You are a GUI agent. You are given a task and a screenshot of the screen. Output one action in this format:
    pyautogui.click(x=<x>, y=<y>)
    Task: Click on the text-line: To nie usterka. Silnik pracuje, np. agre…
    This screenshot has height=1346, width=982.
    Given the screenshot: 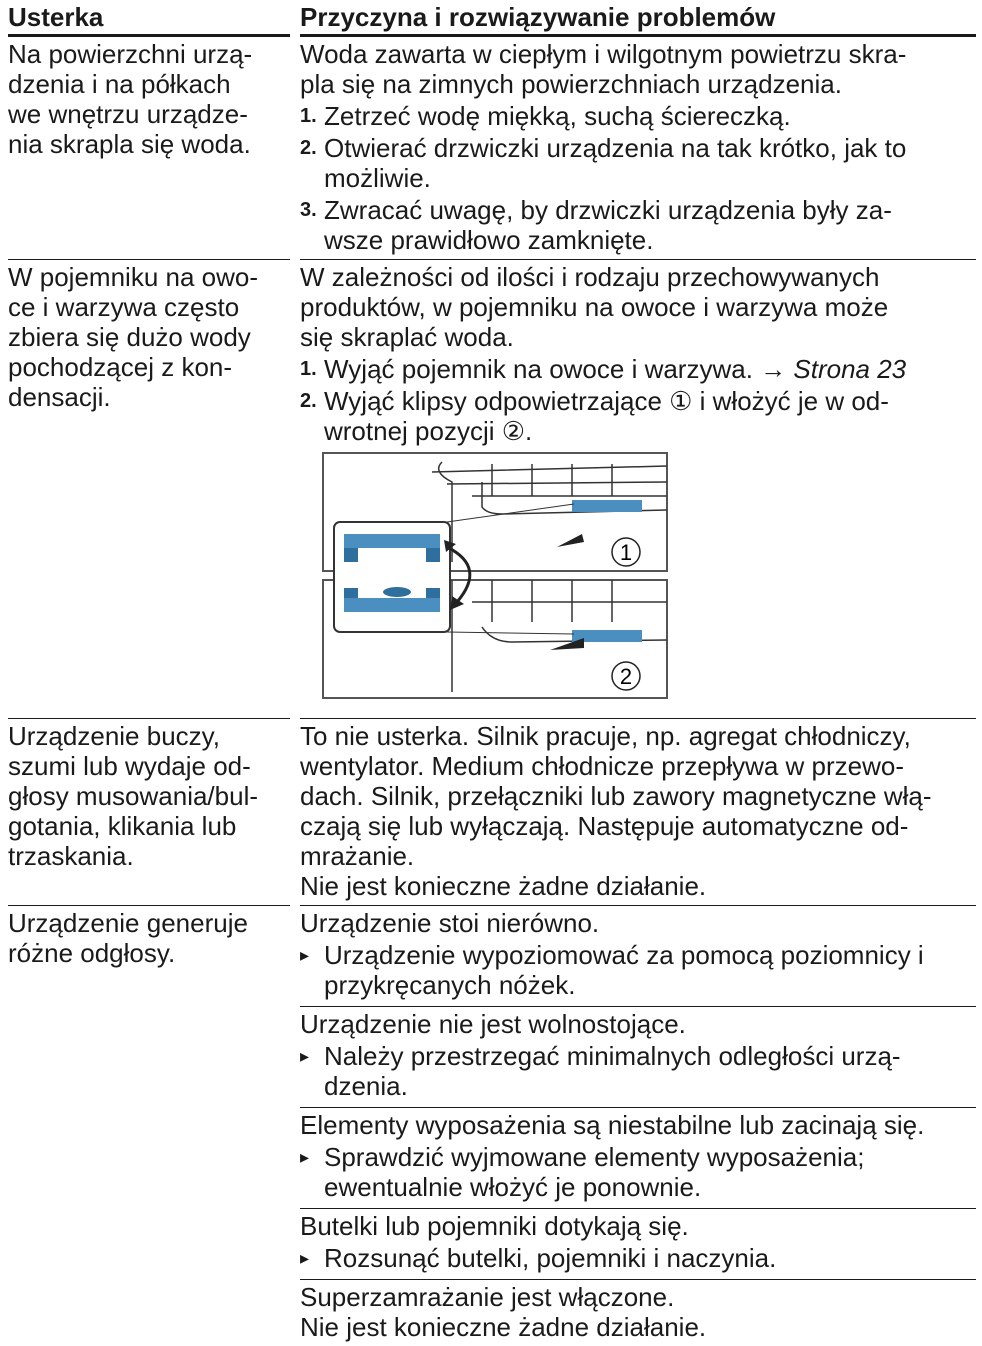 What is the action you would take?
    pyautogui.click(x=605, y=736)
    